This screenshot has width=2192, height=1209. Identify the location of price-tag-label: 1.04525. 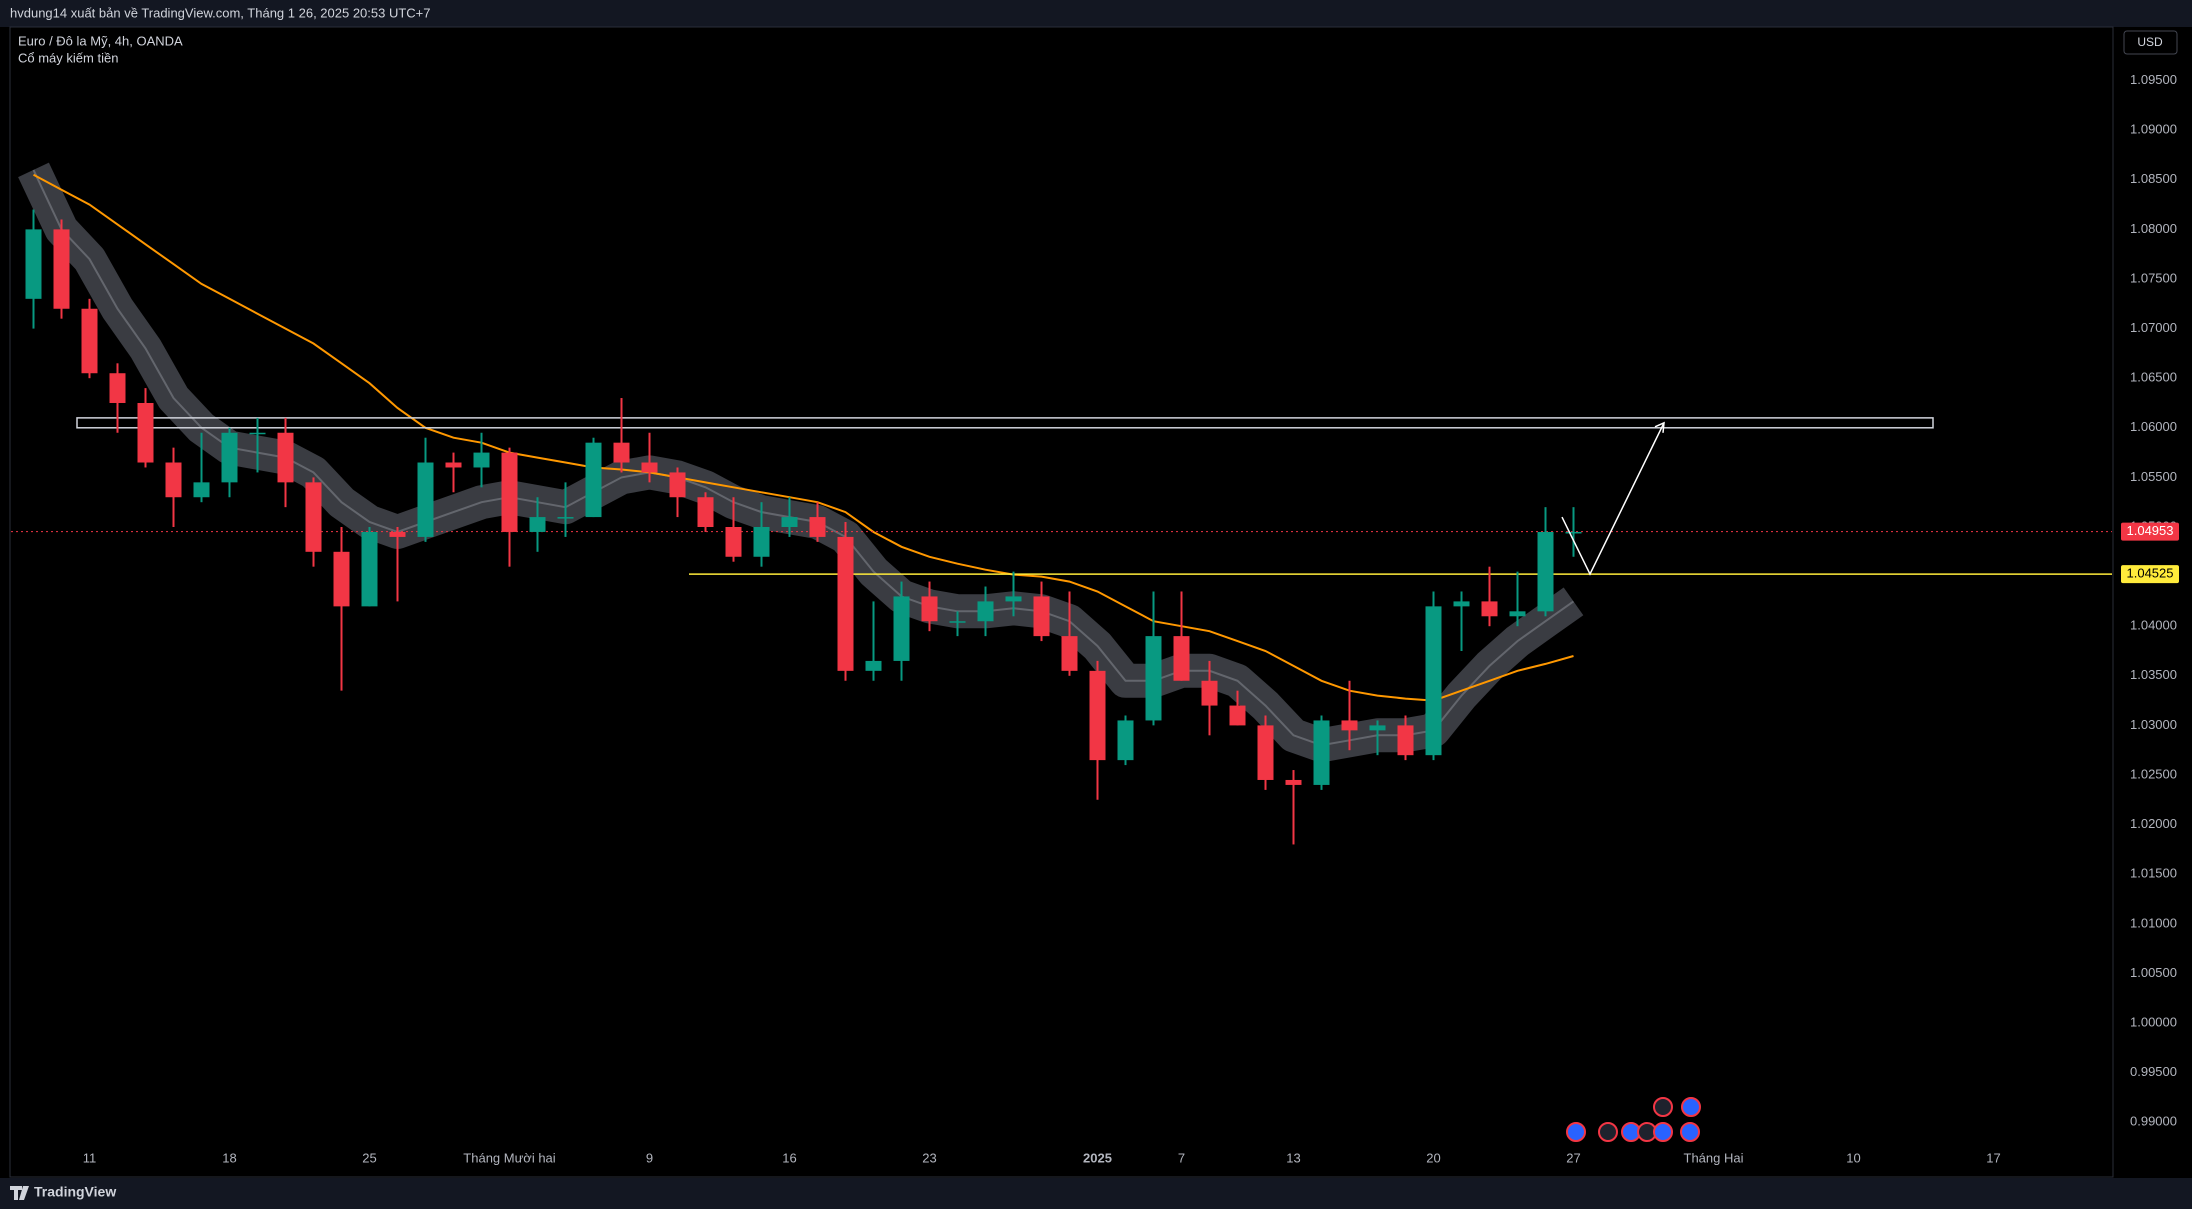
(2150, 573).